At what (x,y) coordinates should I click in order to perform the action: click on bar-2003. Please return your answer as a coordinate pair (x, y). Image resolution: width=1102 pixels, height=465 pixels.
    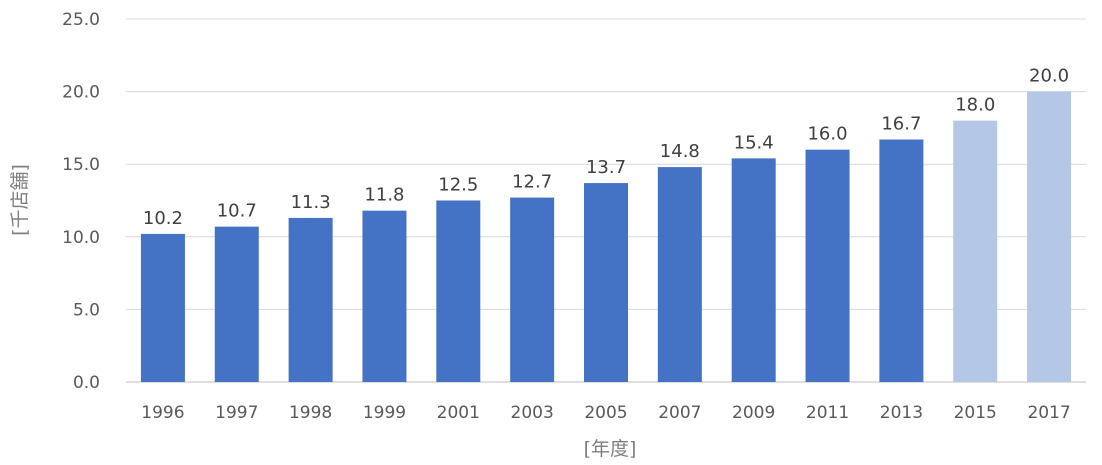
    Looking at the image, I should click on (532, 289).